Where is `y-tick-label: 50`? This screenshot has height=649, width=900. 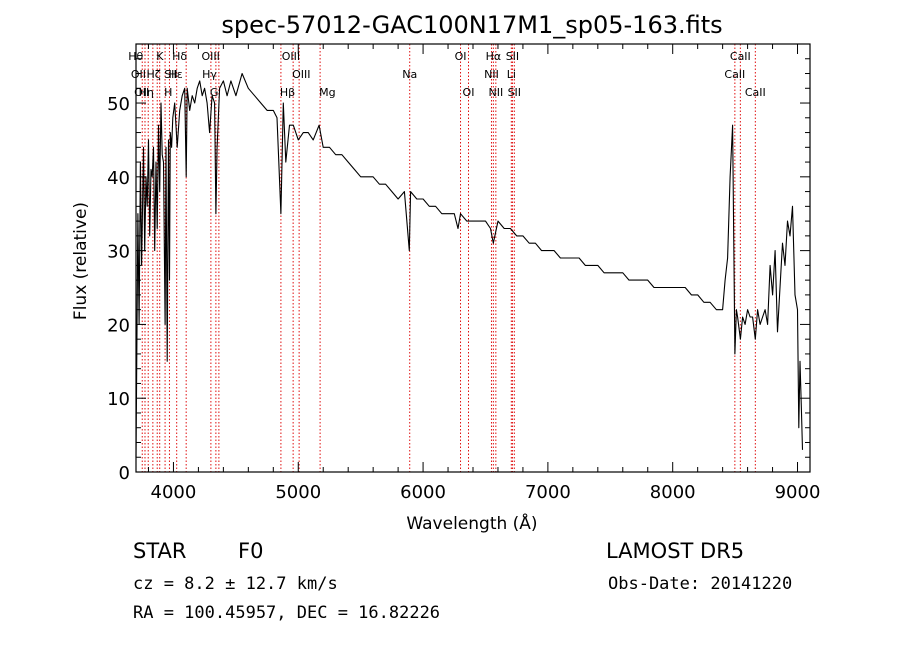
y-tick-label: 50 is located at coordinates (118, 104).